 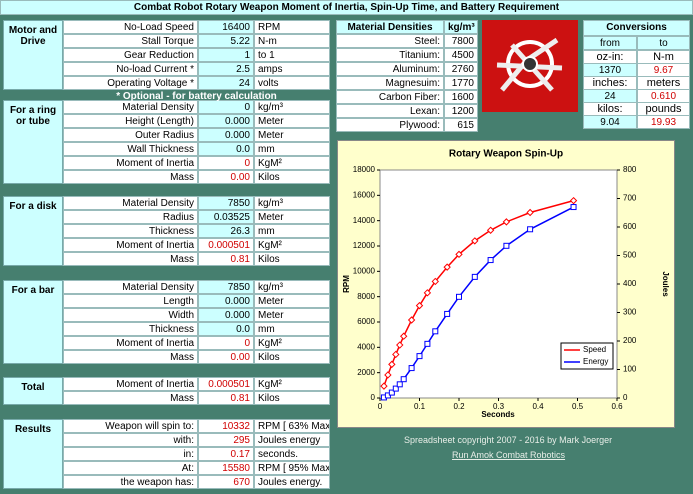 I want to click on field-label: Moment of Inertia, so click(x=130, y=245).